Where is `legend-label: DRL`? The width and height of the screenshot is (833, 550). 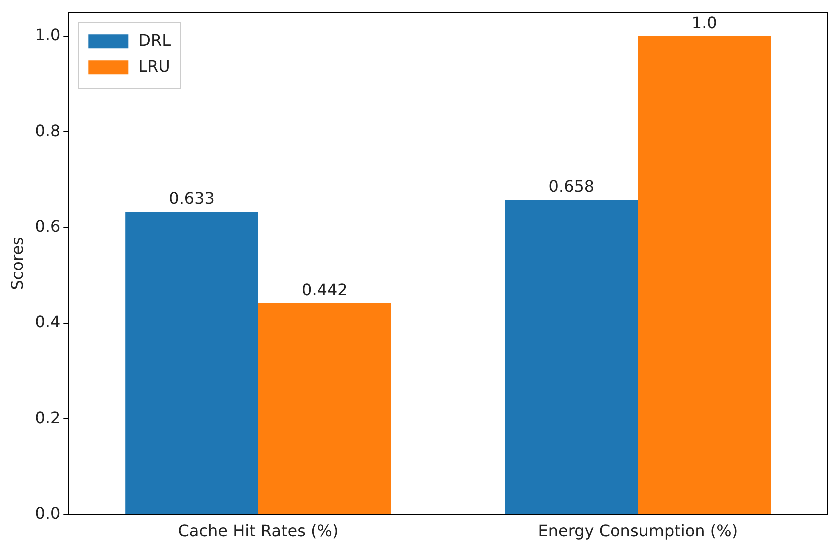
legend-label: DRL is located at coordinates (155, 40).